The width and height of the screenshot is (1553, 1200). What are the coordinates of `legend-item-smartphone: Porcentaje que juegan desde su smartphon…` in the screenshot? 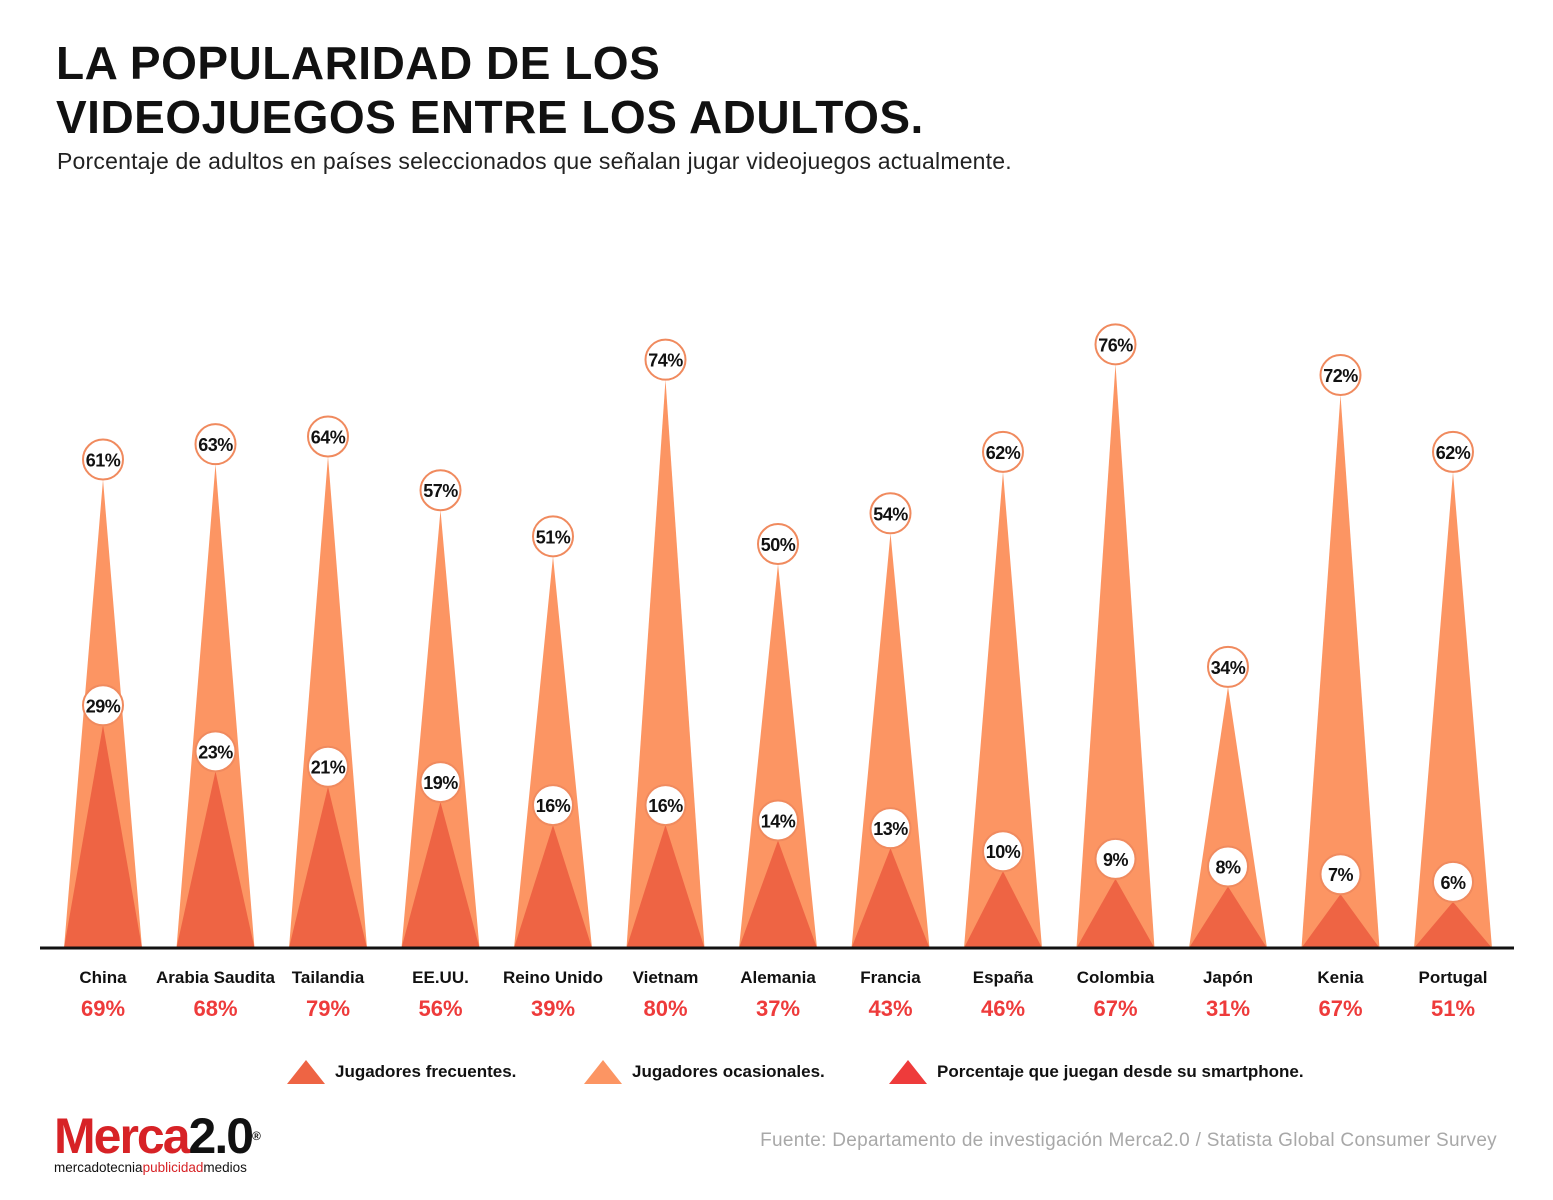 It's located at (1096, 1072).